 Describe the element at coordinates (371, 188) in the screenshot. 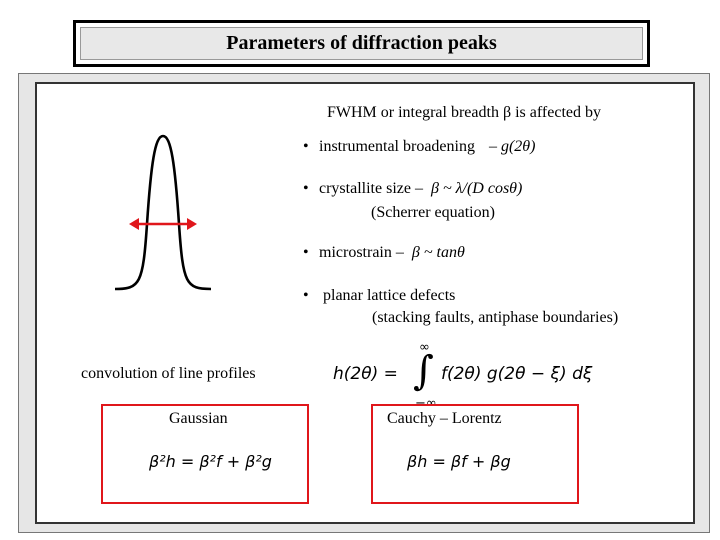

I see `bullet-crystallite-text: crystallite size –` at that location.